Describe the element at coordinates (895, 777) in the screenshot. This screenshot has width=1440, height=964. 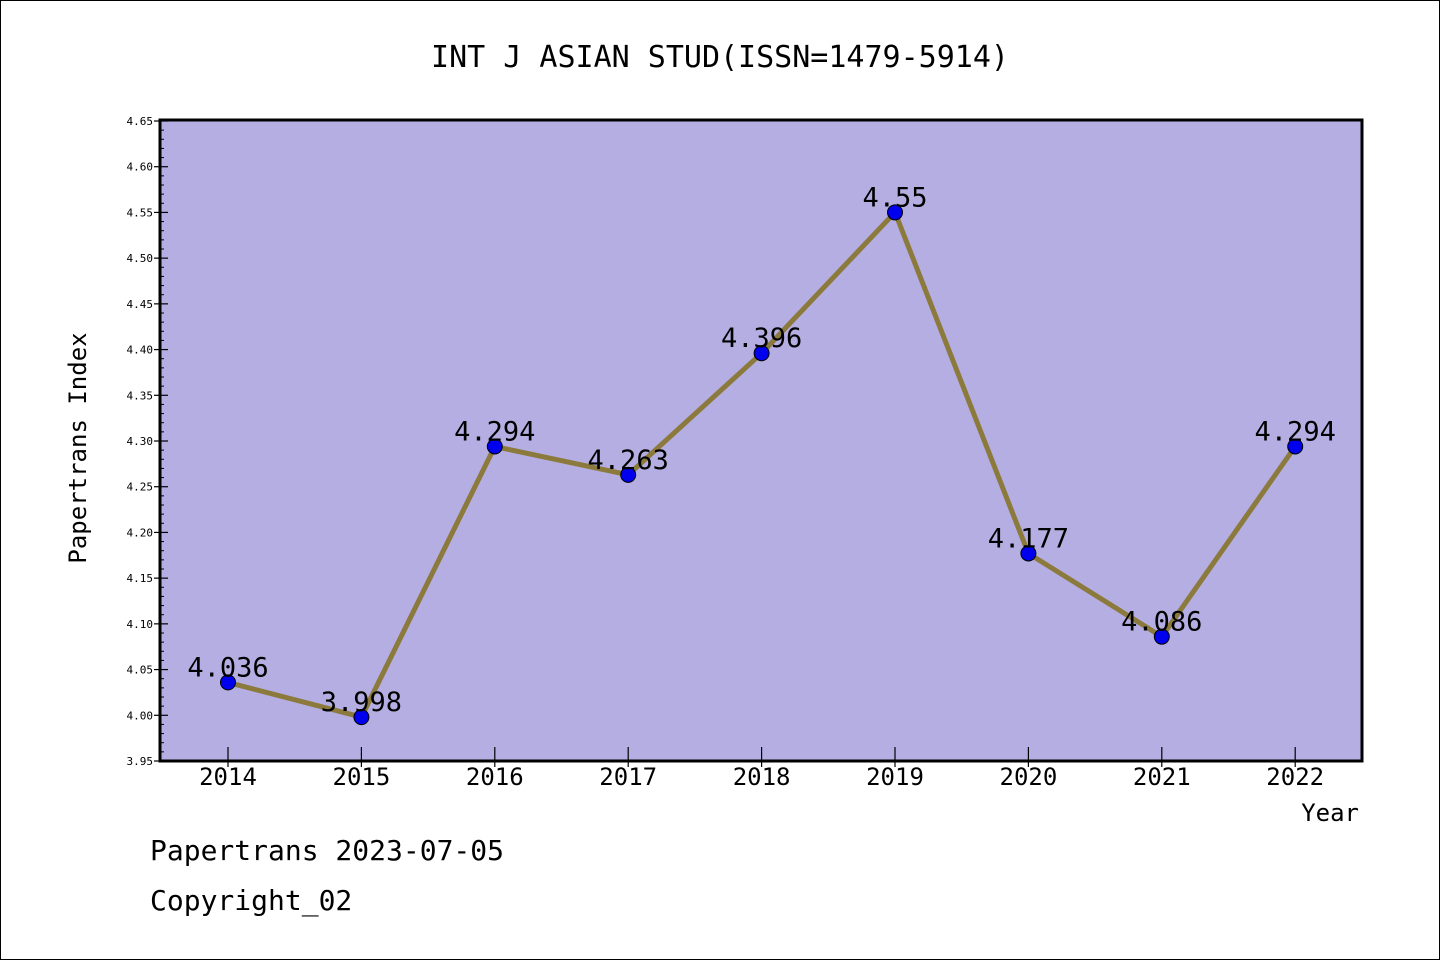
I see `x-tick-label: 2019` at that location.